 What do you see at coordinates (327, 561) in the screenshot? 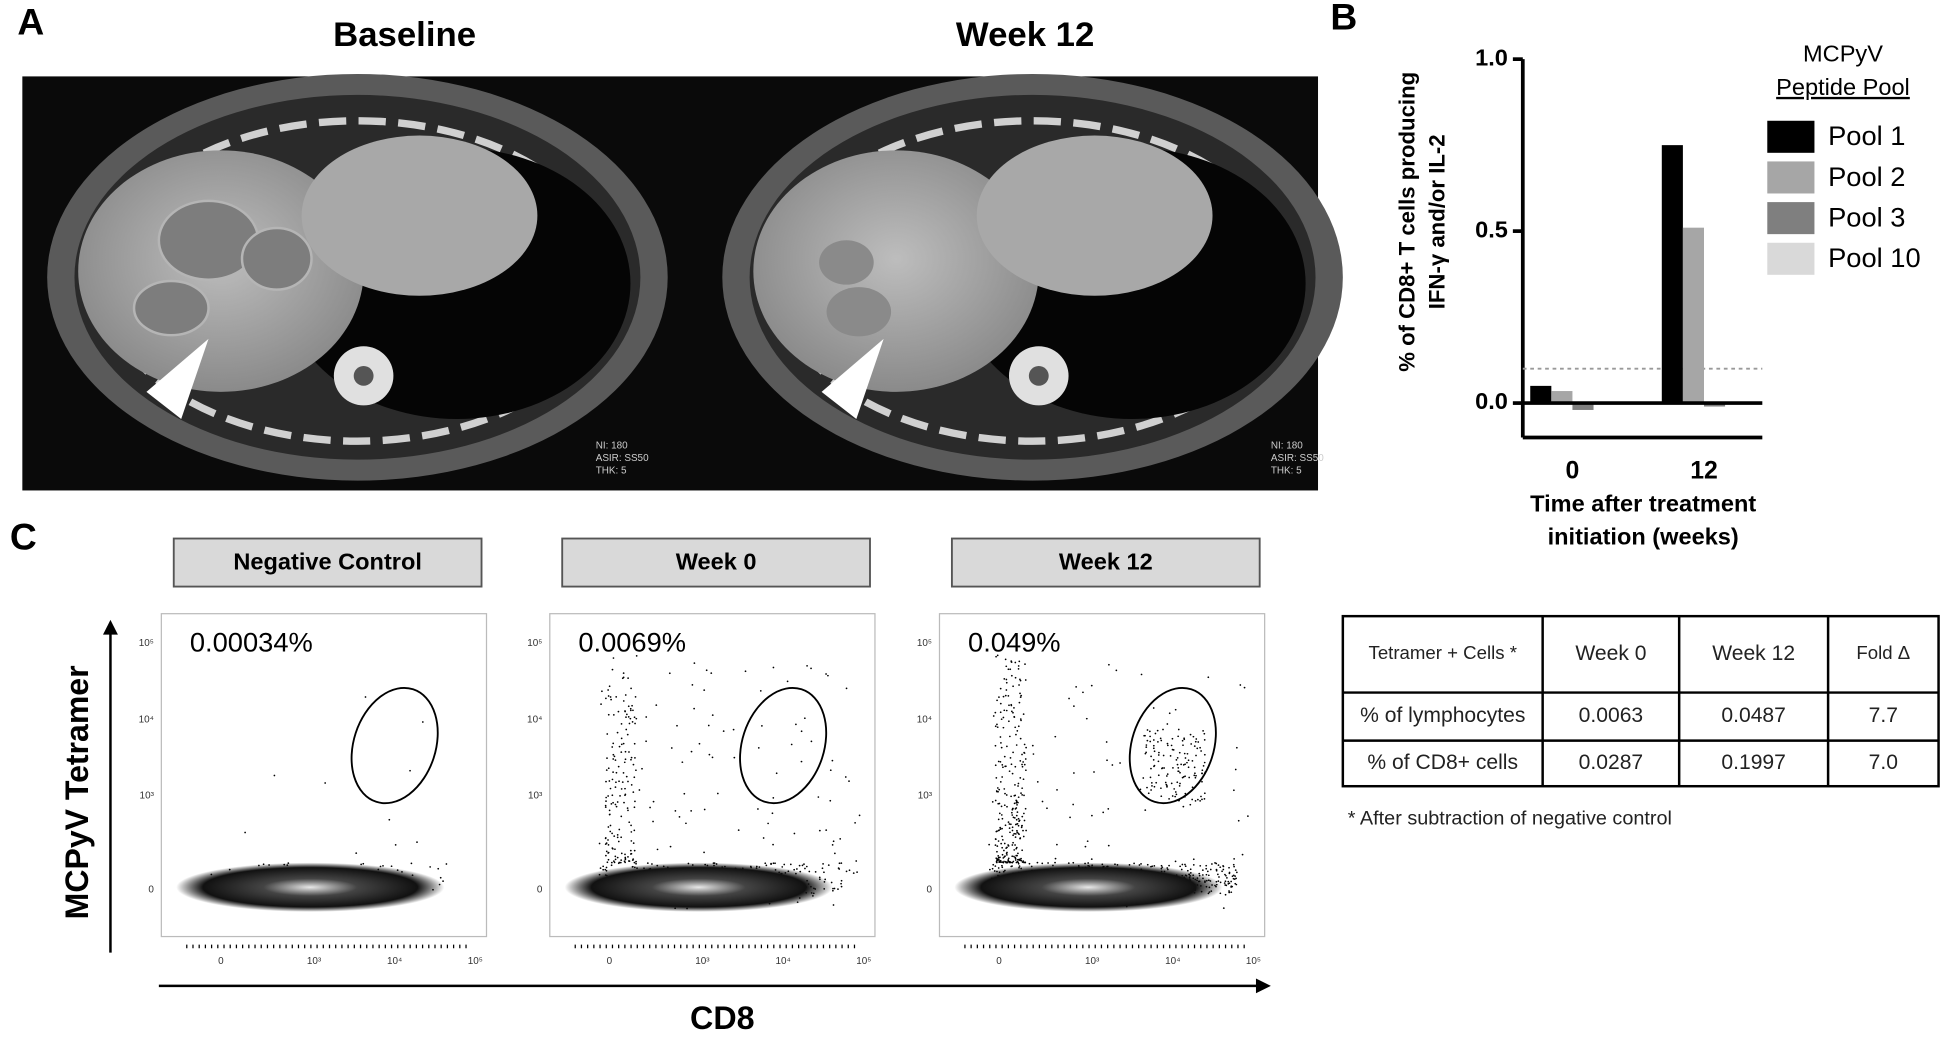
I see `panel-header: Negative Control` at bounding box center [327, 561].